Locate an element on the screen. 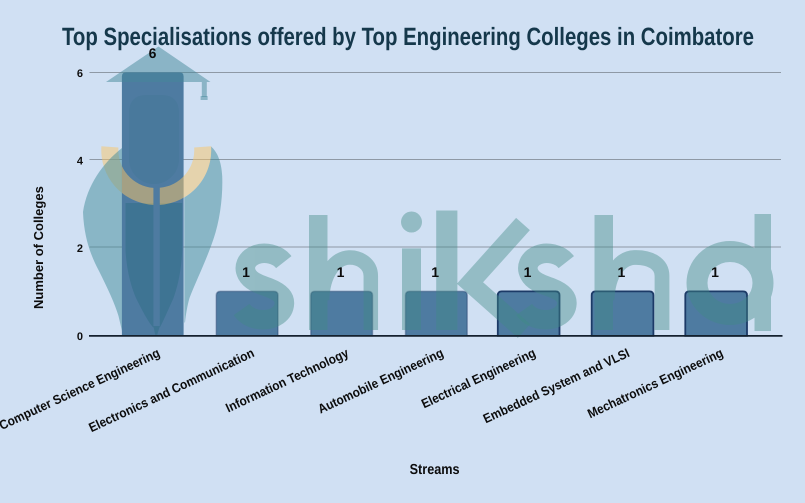  svg-text: Number of Colleges is located at coordinates (38, 247).